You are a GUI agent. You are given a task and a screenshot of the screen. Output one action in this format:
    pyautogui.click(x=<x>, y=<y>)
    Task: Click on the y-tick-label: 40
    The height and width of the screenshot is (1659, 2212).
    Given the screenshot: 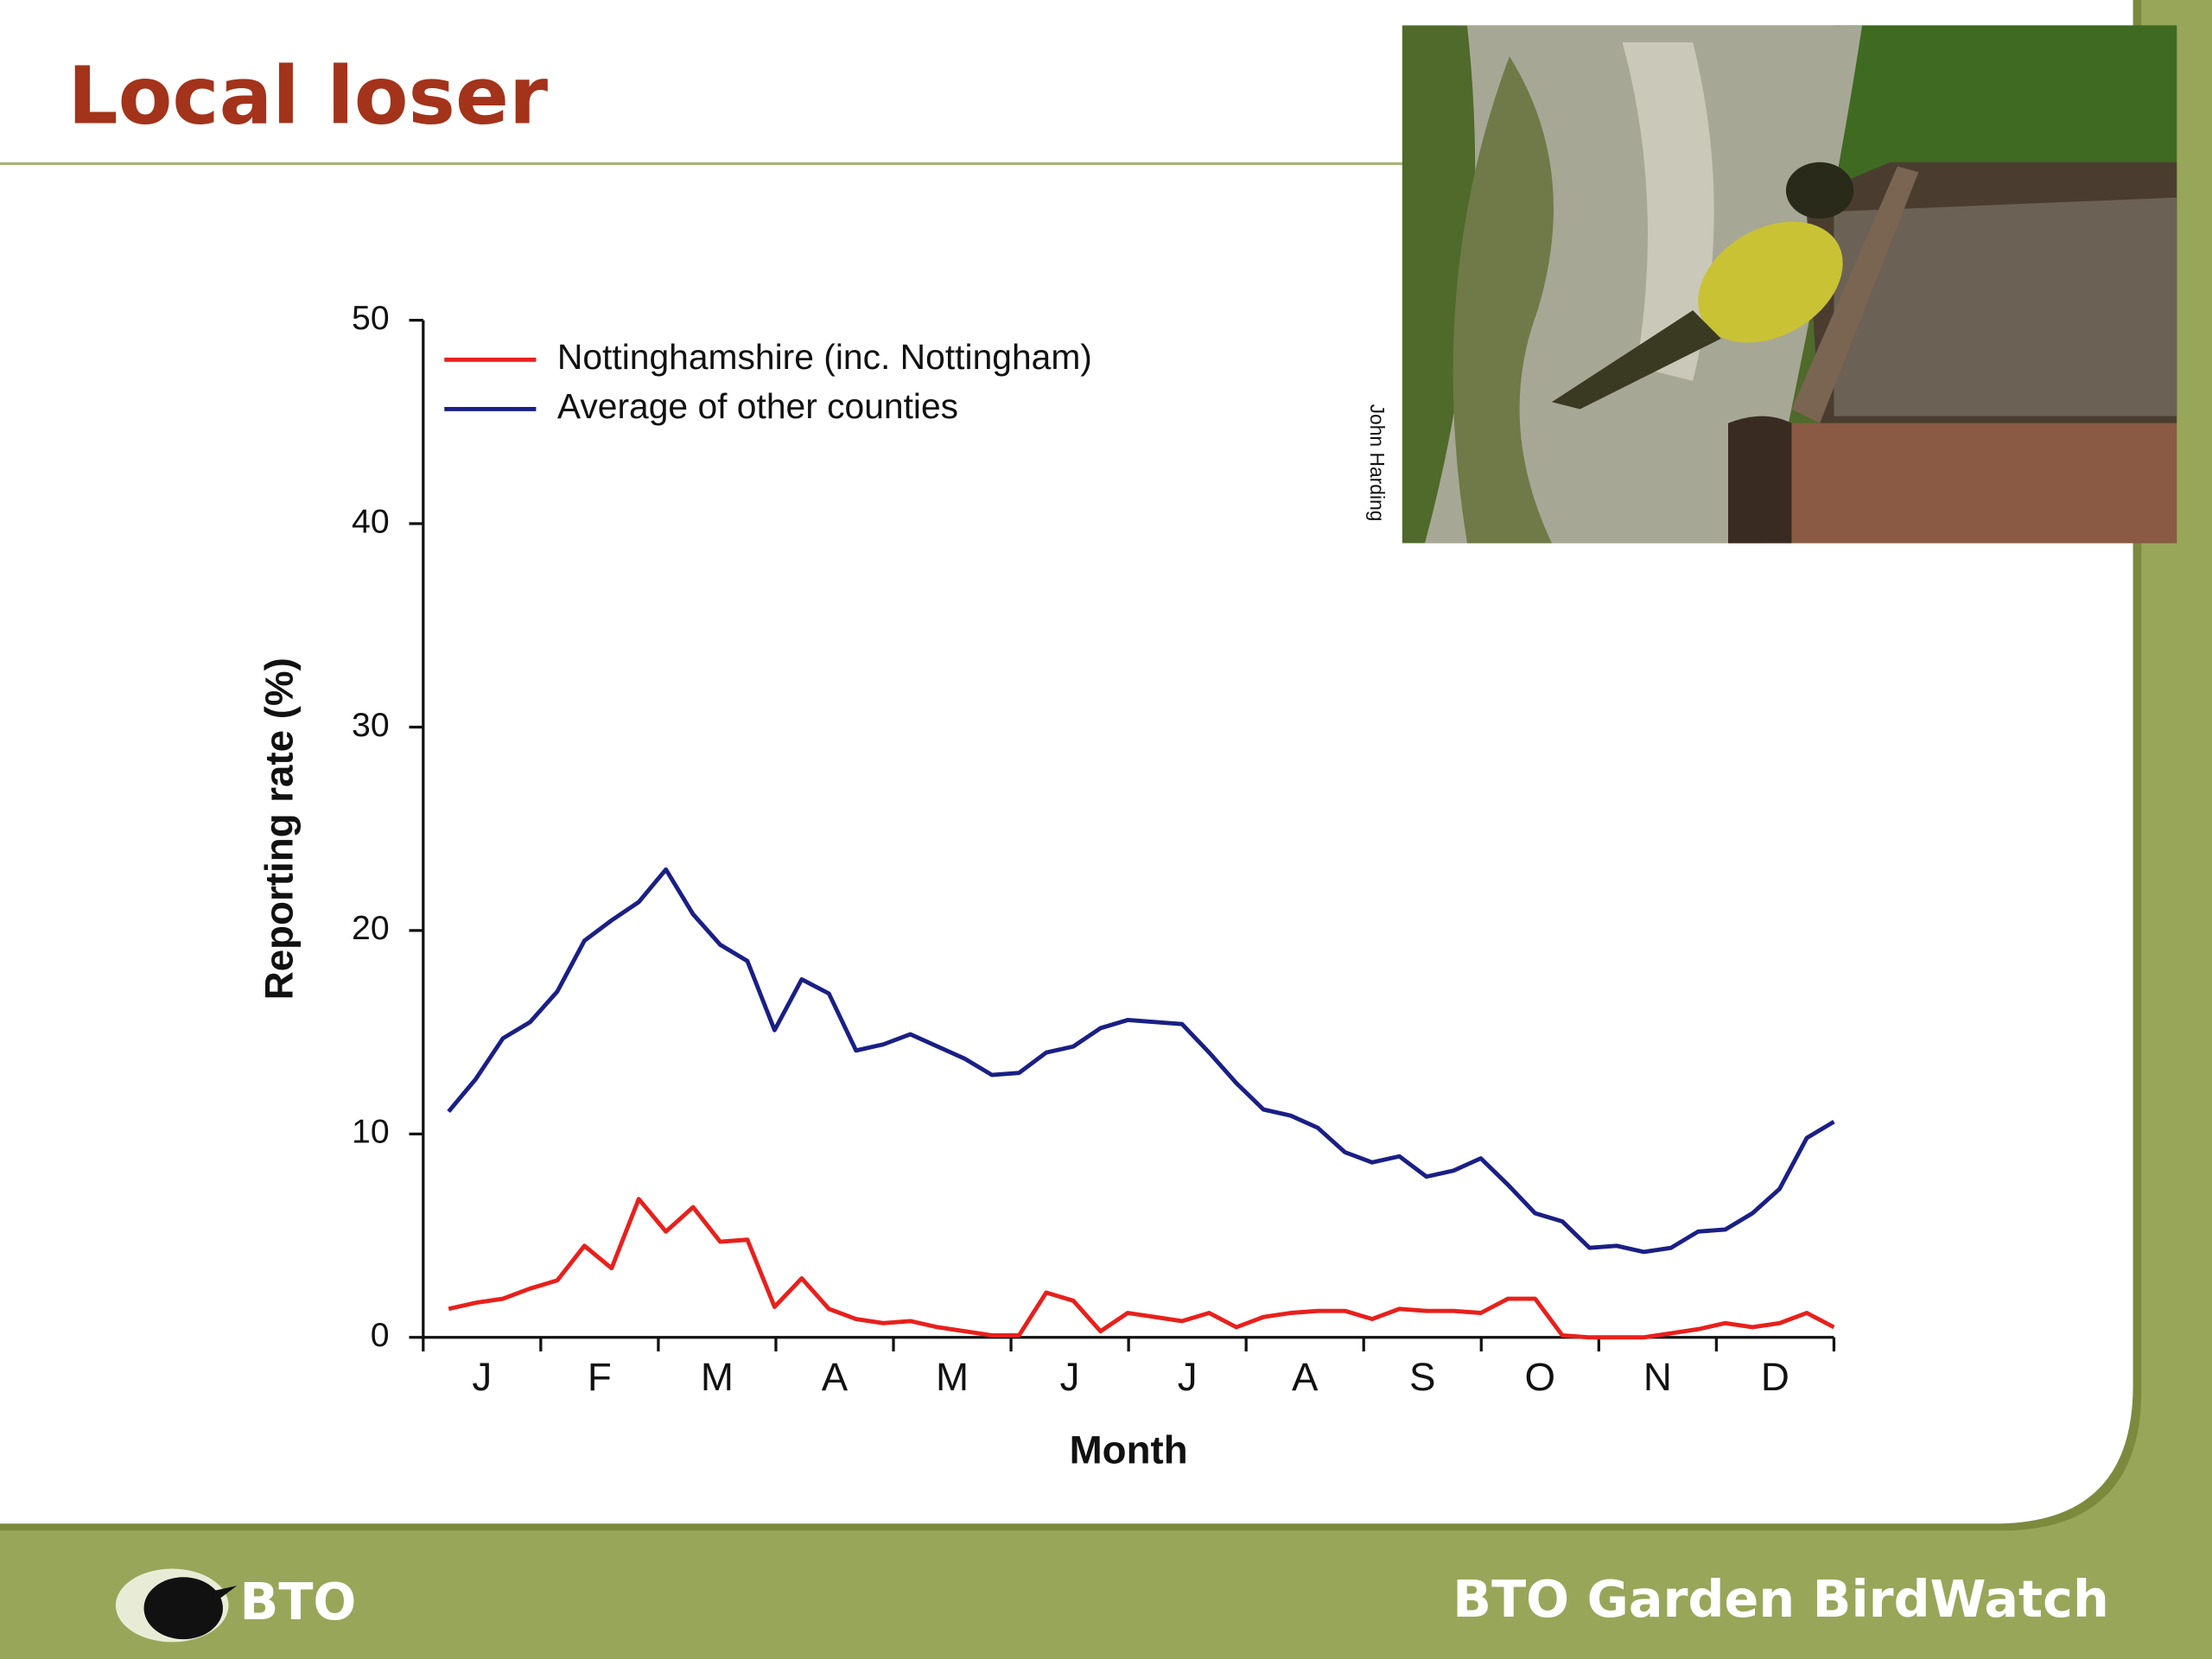 What is the action you would take?
    pyautogui.click(x=371, y=521)
    